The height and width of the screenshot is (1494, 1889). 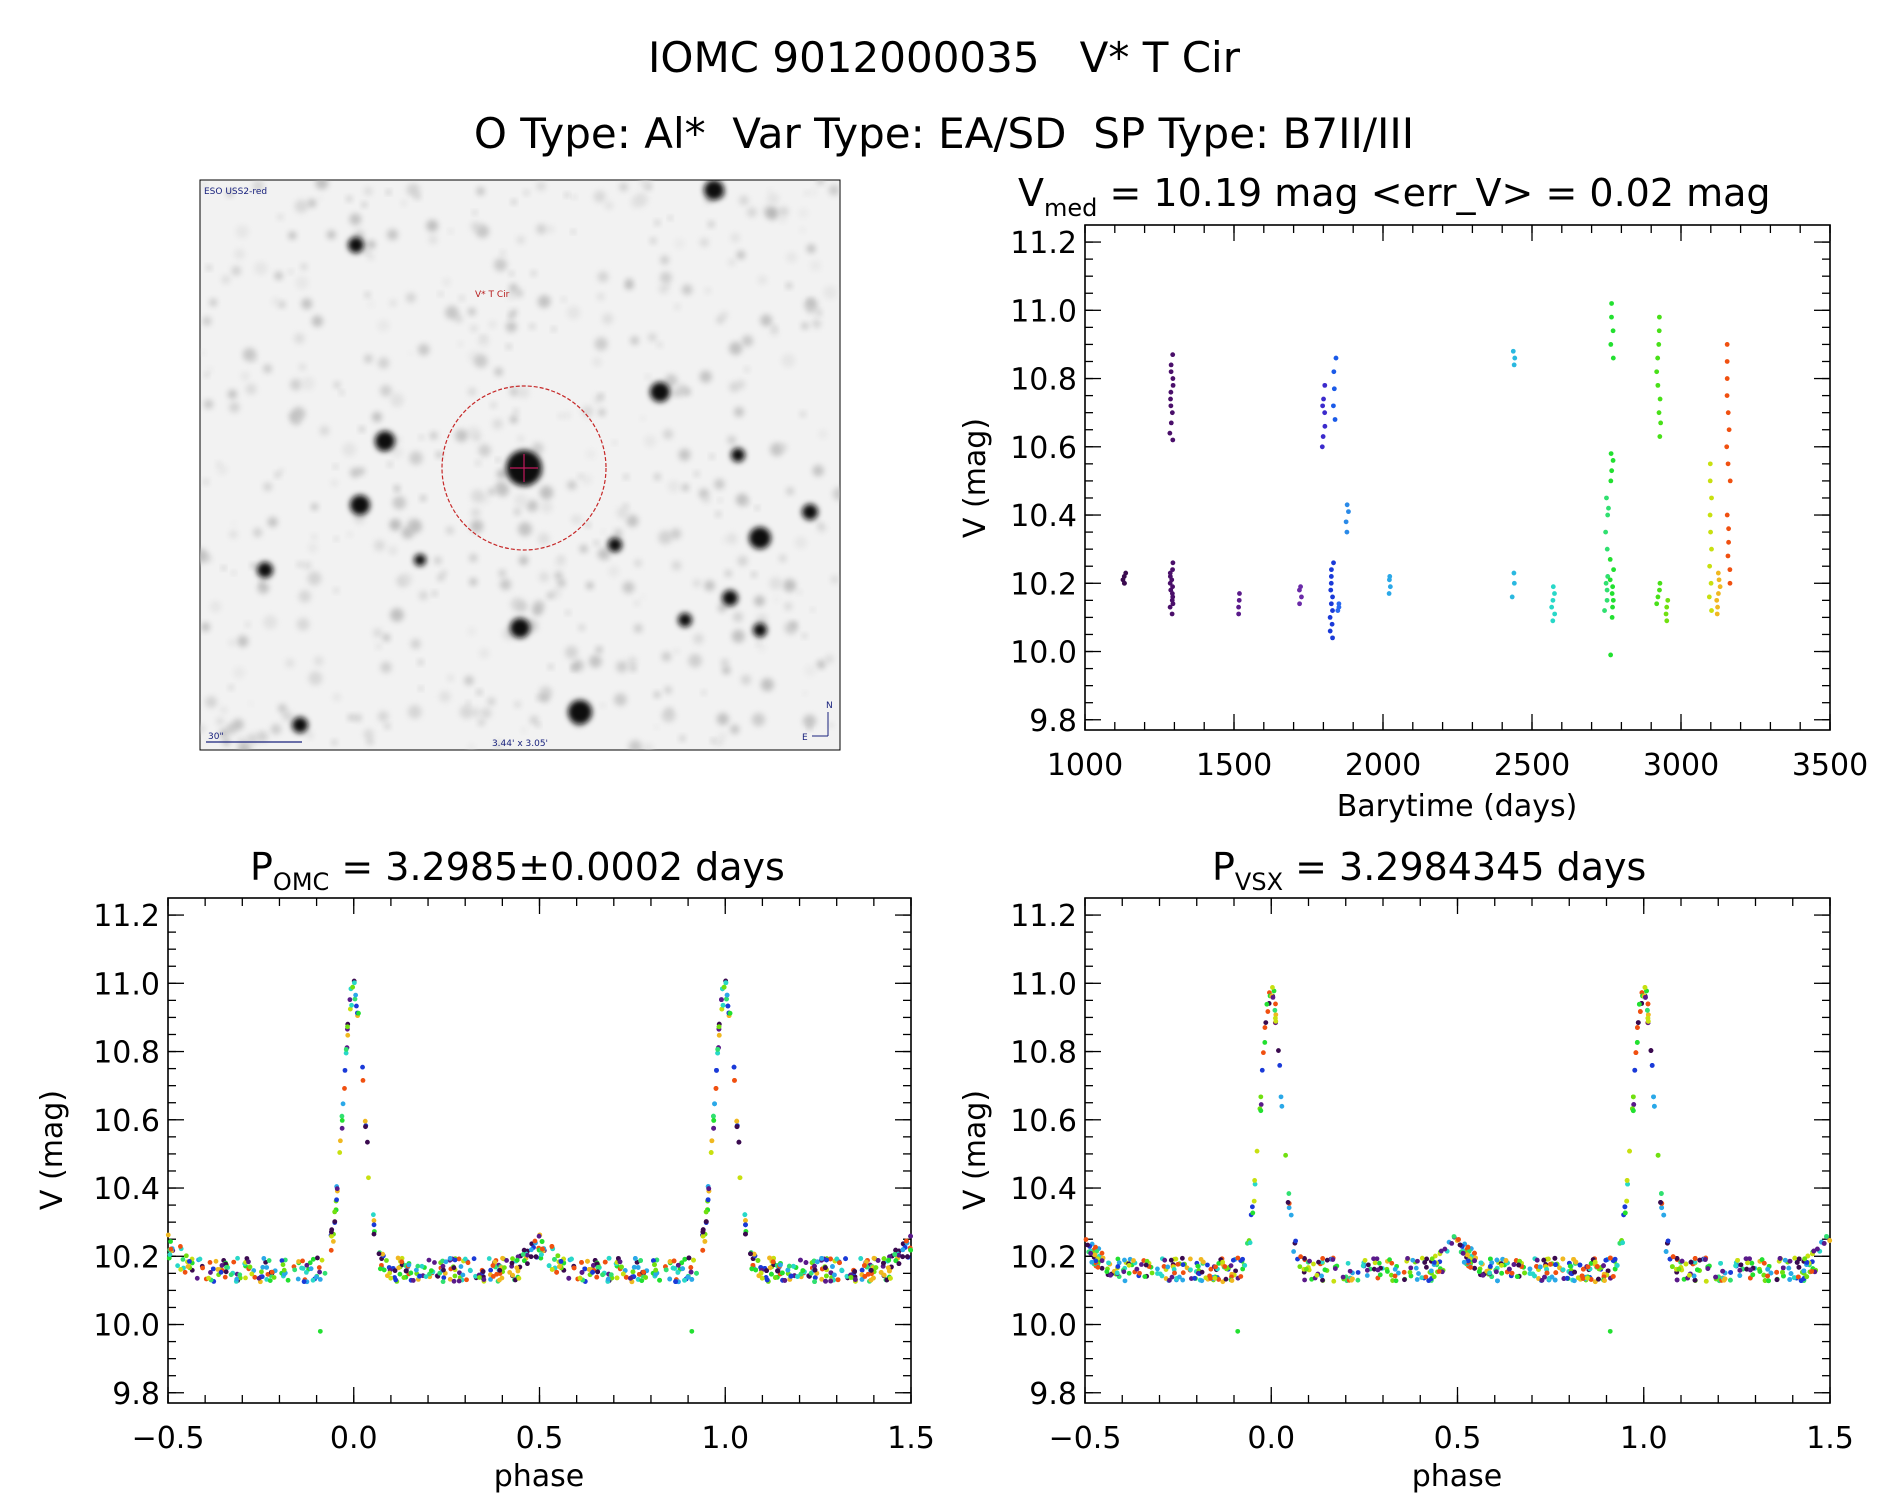 I want to click on y-tick-label: 10.4, so click(x=1043, y=516).